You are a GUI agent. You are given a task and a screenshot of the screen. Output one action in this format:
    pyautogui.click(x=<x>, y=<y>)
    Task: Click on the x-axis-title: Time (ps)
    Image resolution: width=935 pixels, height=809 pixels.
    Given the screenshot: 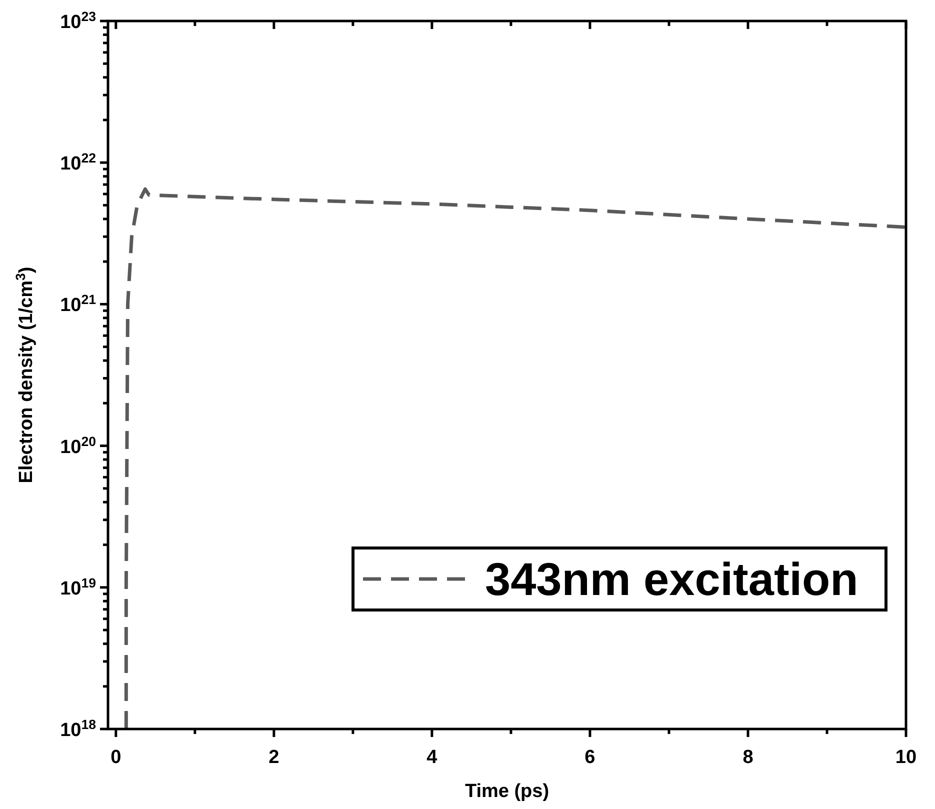 What is the action you would take?
    pyautogui.click(x=507, y=791)
    